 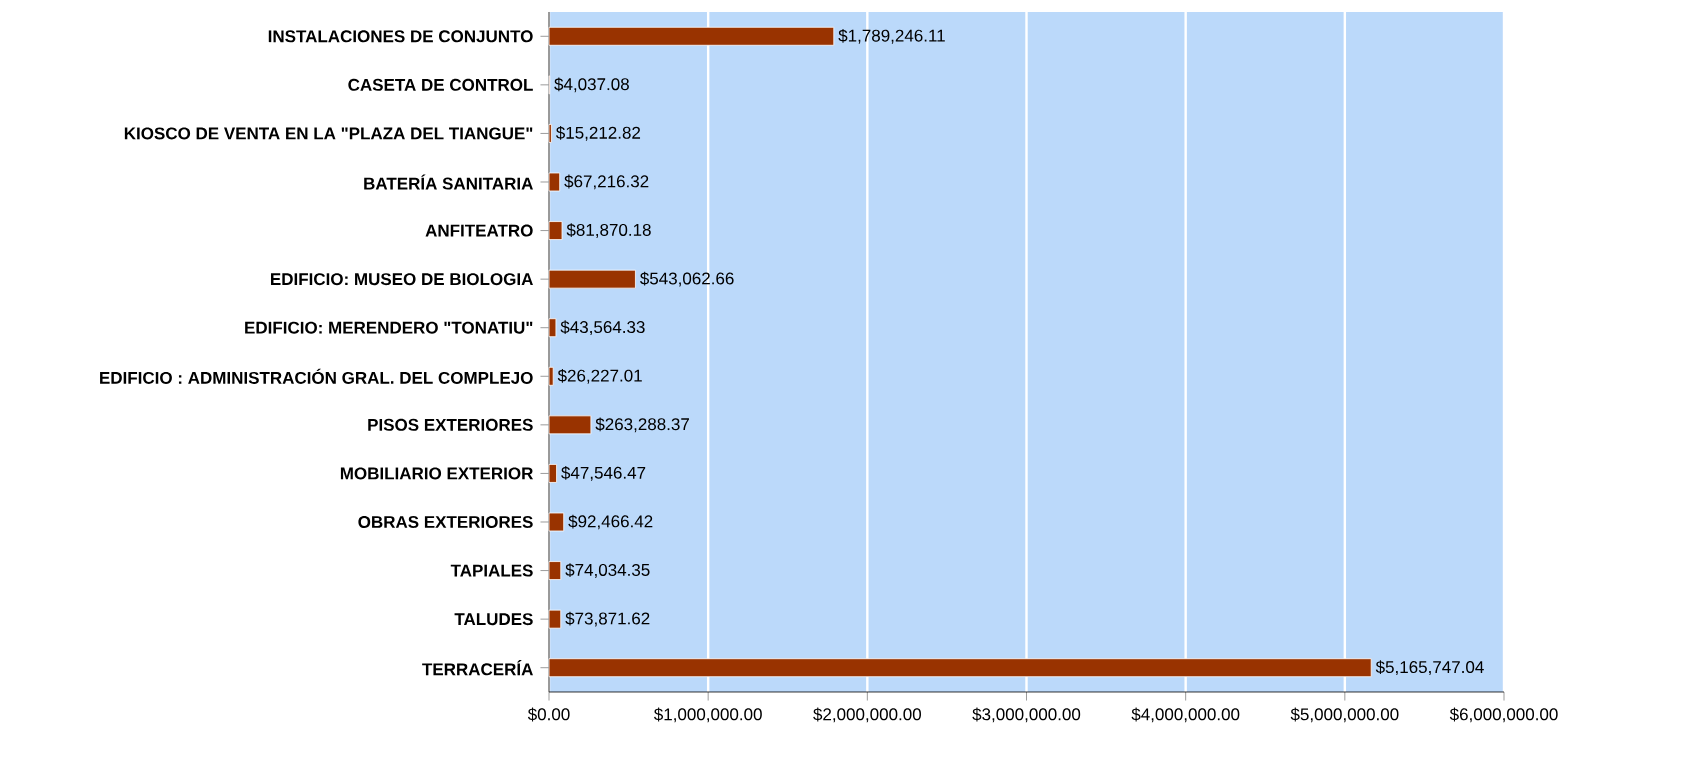 I want to click on data-label: $4,037.08, so click(x=591, y=85).